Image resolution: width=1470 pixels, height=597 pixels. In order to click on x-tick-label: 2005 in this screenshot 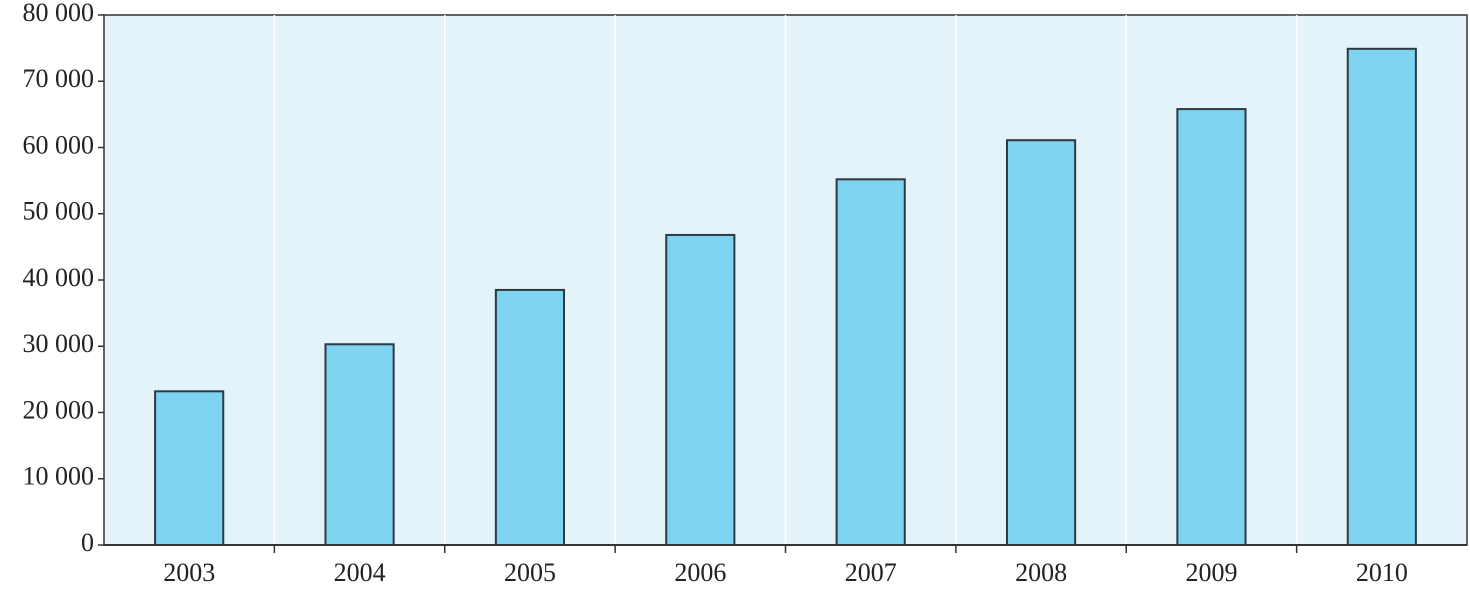, I will do `click(530, 572)`.